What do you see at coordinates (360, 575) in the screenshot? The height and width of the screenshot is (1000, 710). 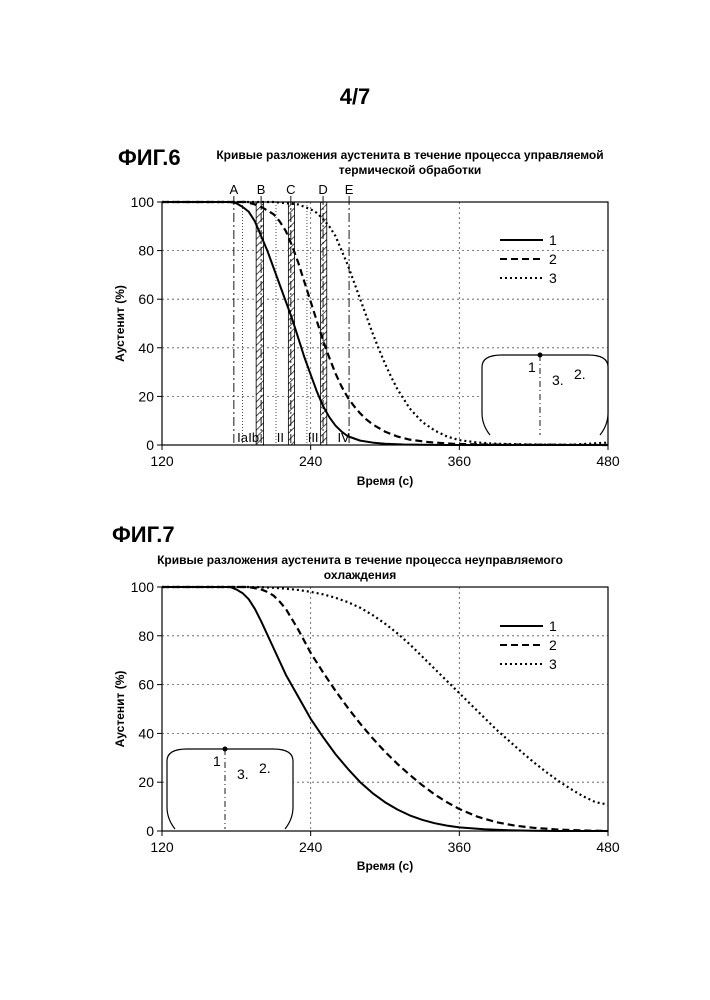 I see `figure-title-line: охлаждения` at bounding box center [360, 575].